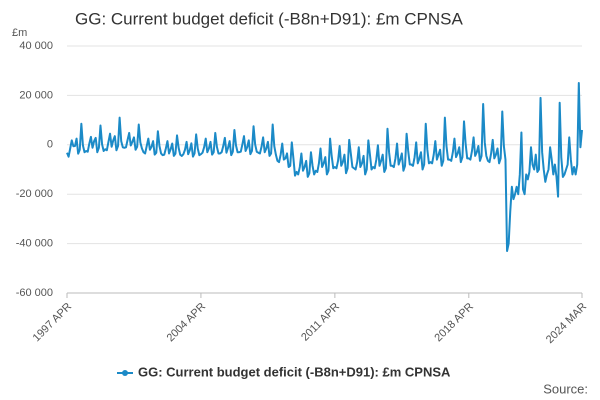 This screenshot has height=400, width=600. I want to click on x-tick-label: 2018 APR, so click(454, 323).